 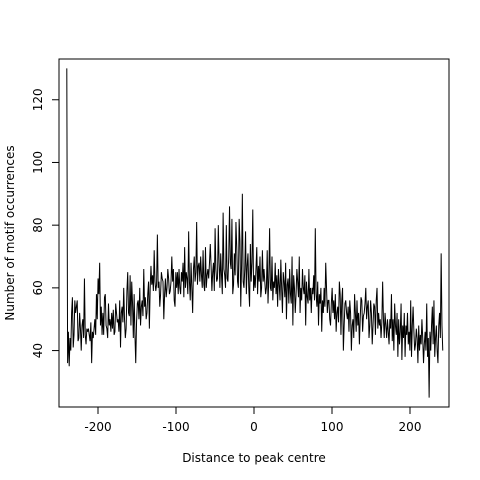 I want to click on y-tick-label: 40, so click(x=38, y=350).